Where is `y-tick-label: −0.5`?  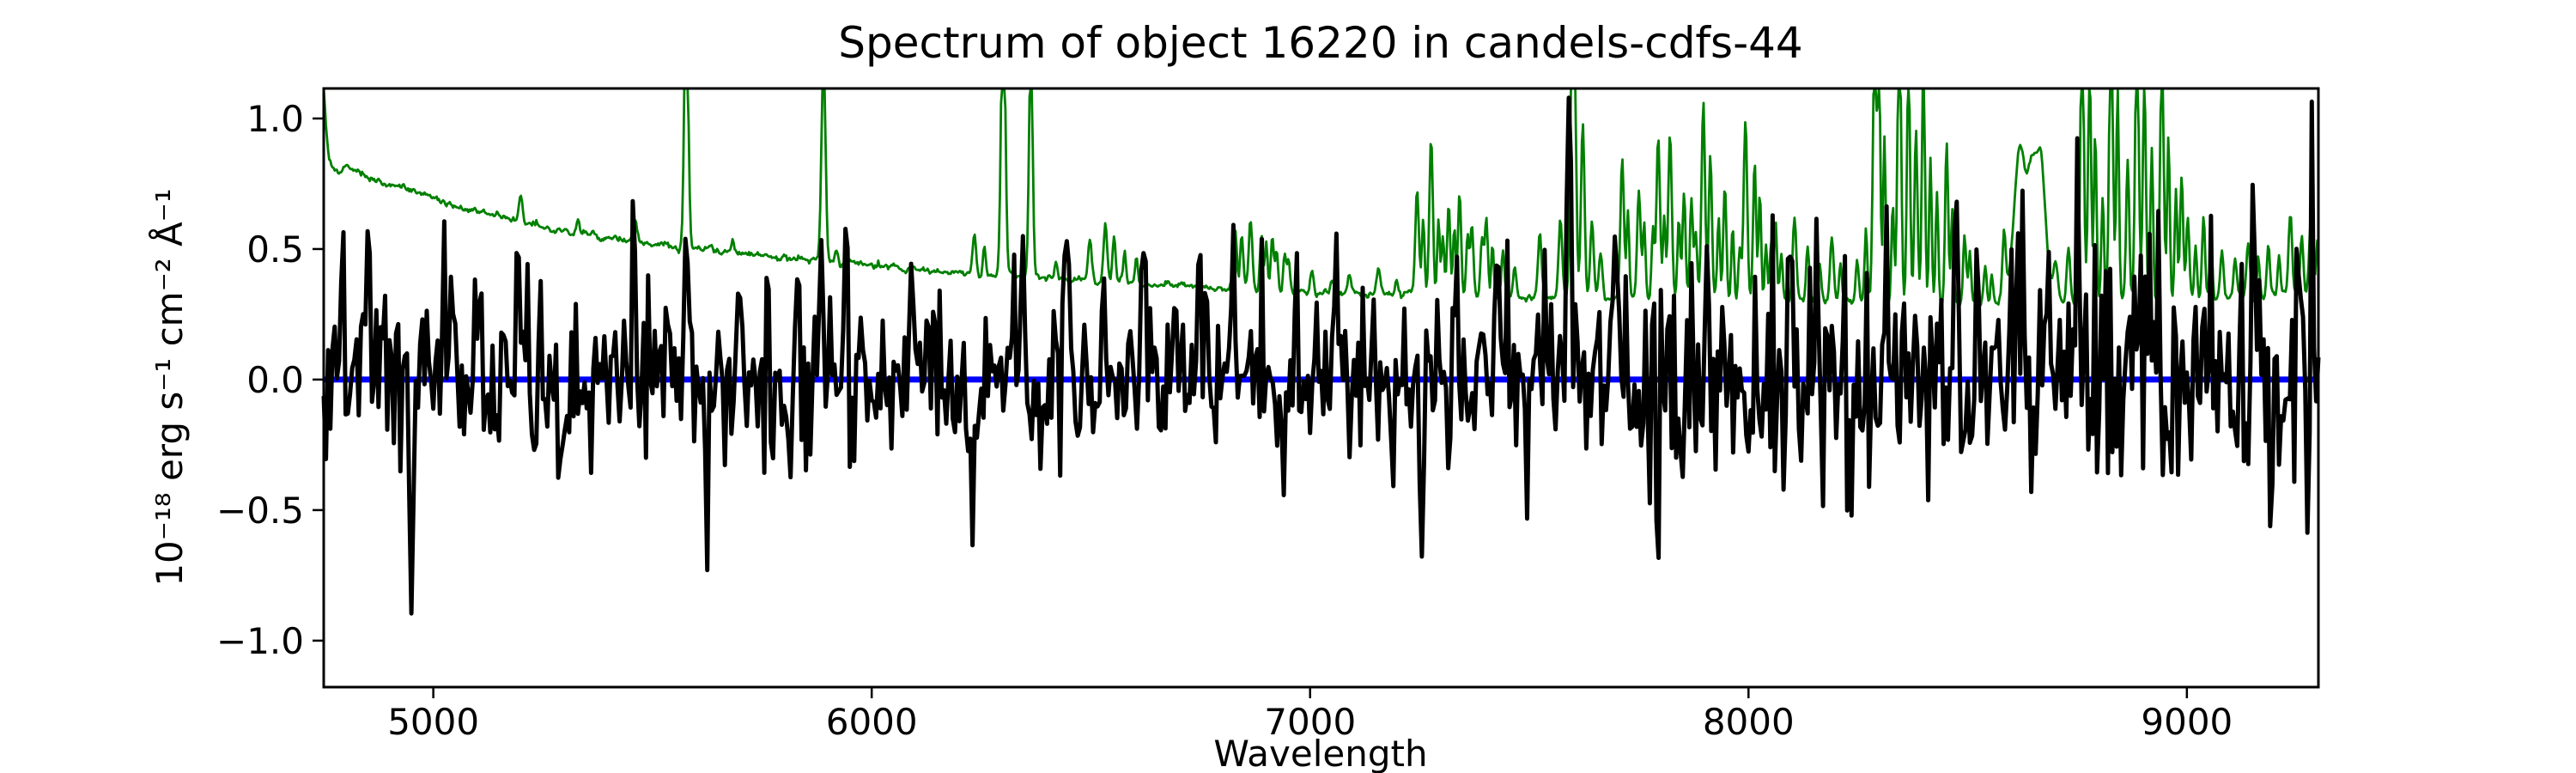
y-tick-label: −0.5 is located at coordinates (260, 511).